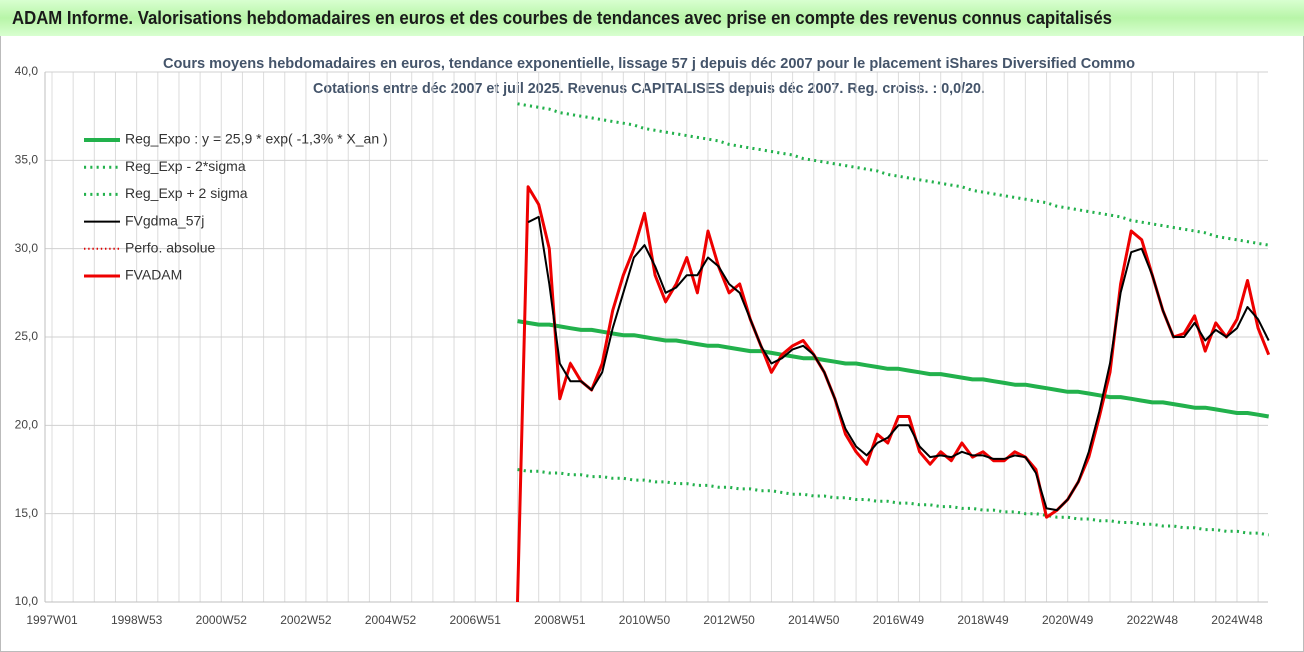 The width and height of the screenshot is (1304, 652). I want to click on legend-label: Perfo. absolue, so click(170, 248).